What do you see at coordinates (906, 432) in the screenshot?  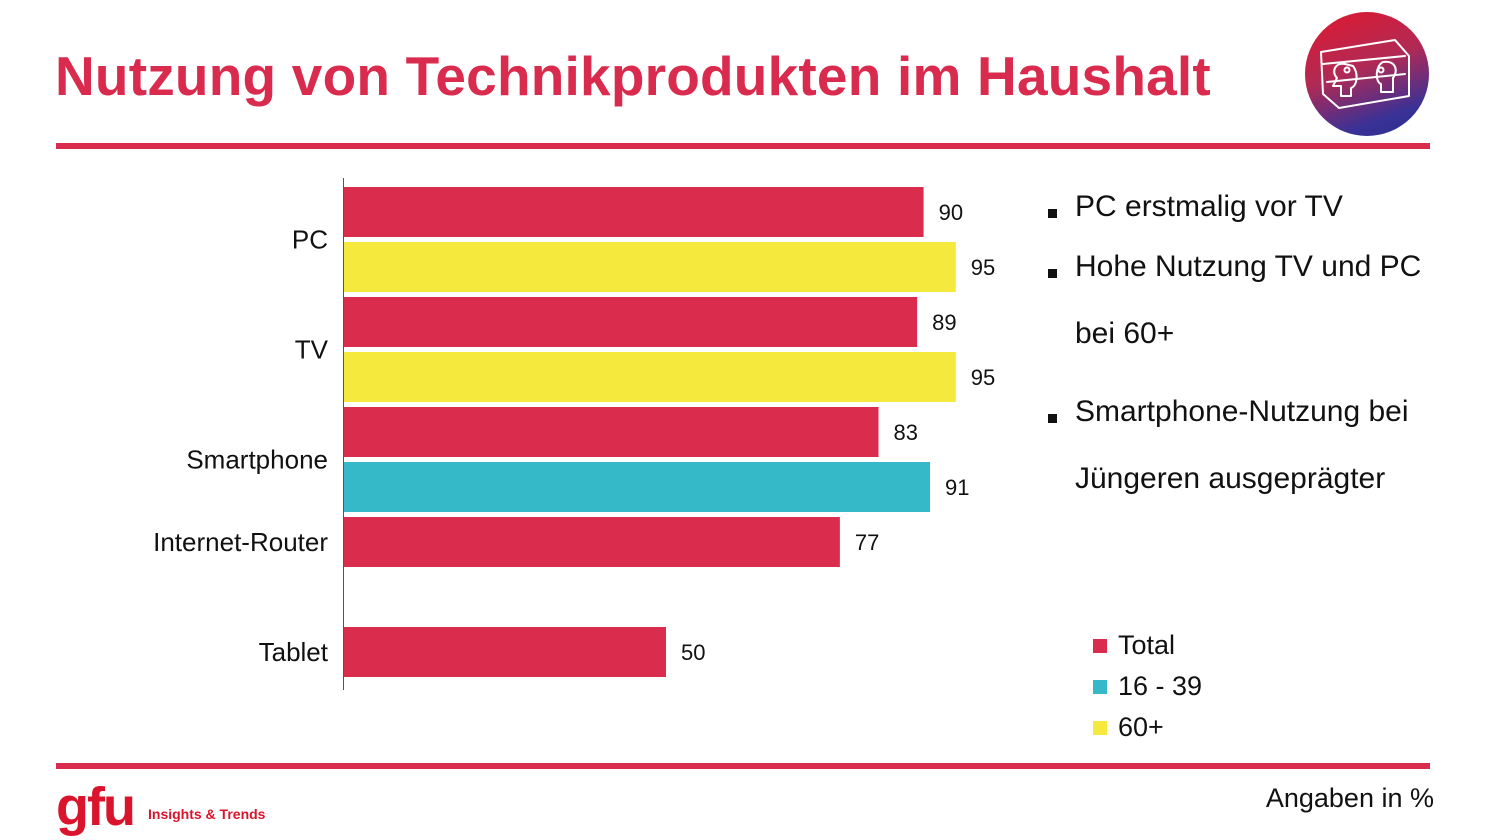 I see `value-label-smartphone-total: 83` at bounding box center [906, 432].